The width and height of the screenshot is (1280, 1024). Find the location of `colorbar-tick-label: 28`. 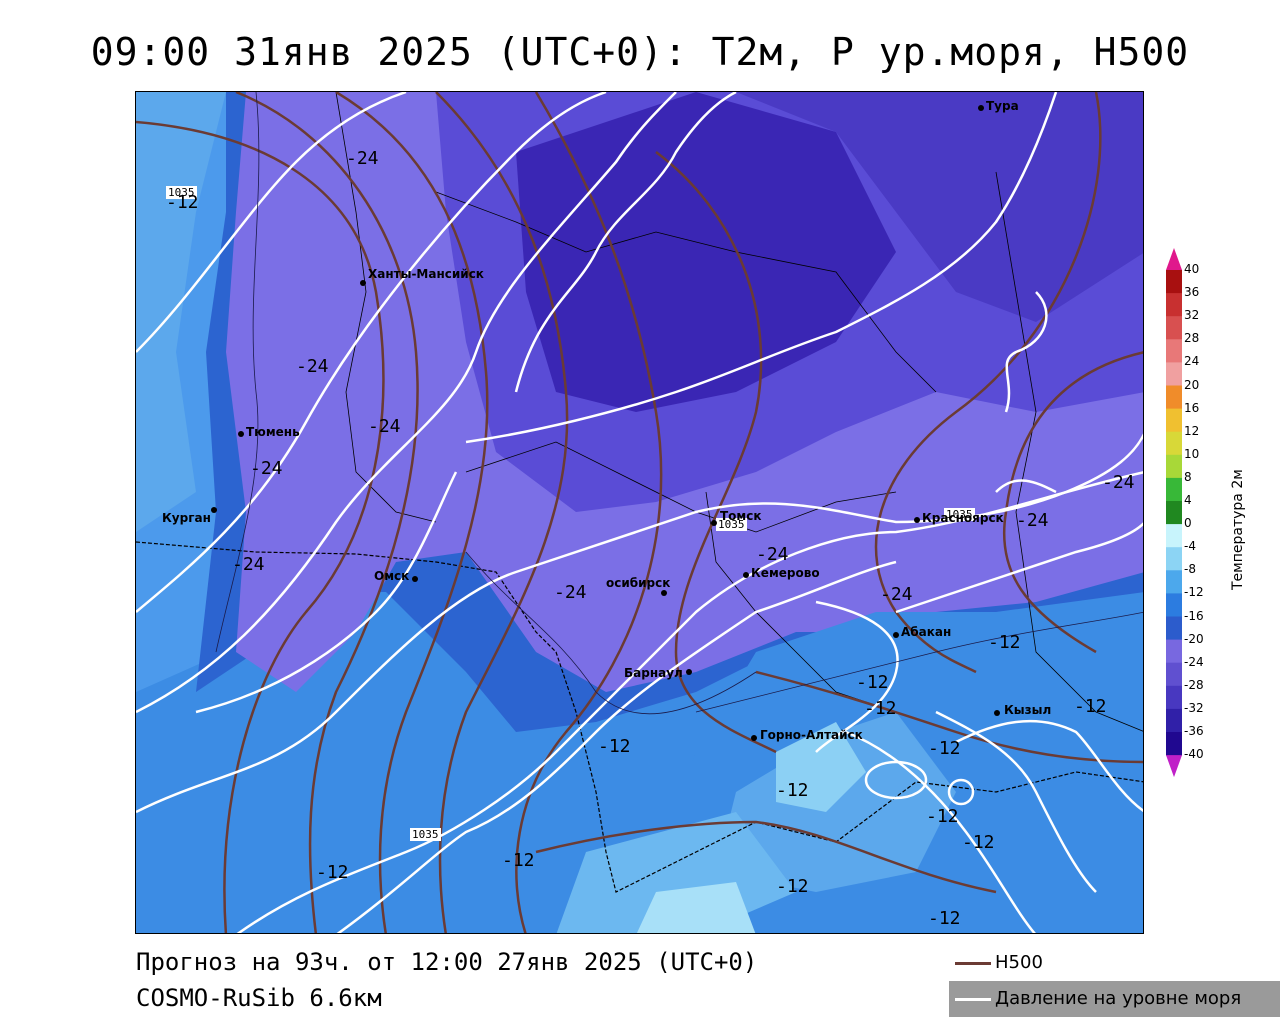

colorbar-tick-label: 28 is located at coordinates (1192, 338).